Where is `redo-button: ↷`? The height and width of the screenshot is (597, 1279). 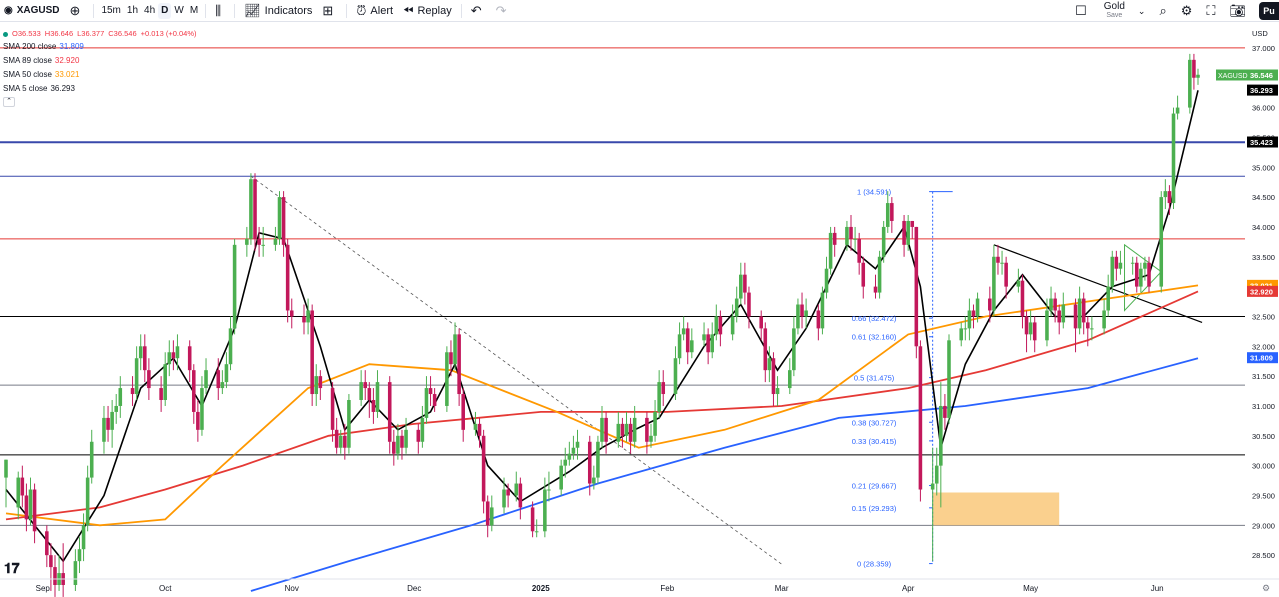
redo-button: ↷ is located at coordinates (503, 11).